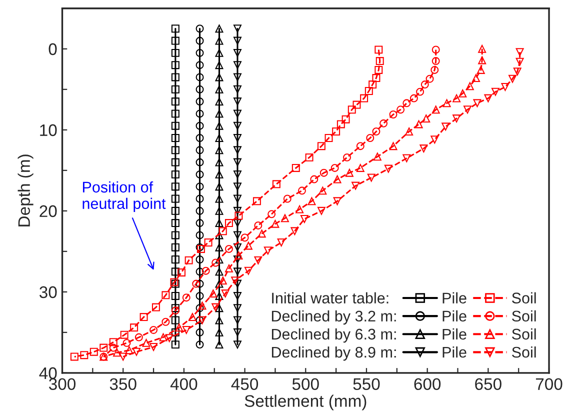 The image size is (566, 419). I want to click on x-tick-label: 550, so click(366, 384).